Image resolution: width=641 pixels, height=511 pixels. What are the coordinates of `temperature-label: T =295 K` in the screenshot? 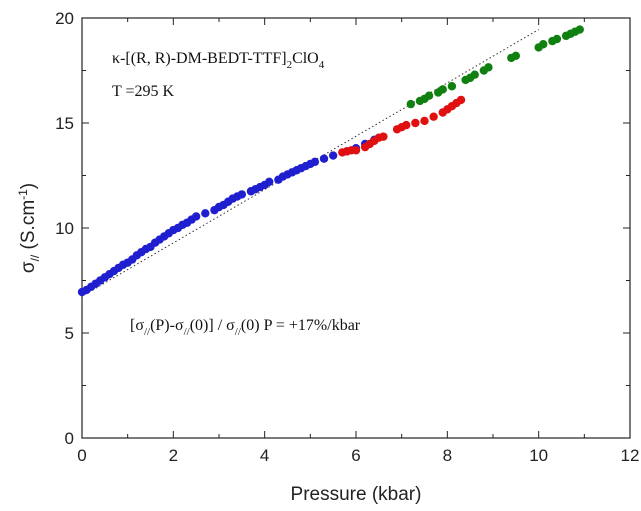 It's located at (143, 91).